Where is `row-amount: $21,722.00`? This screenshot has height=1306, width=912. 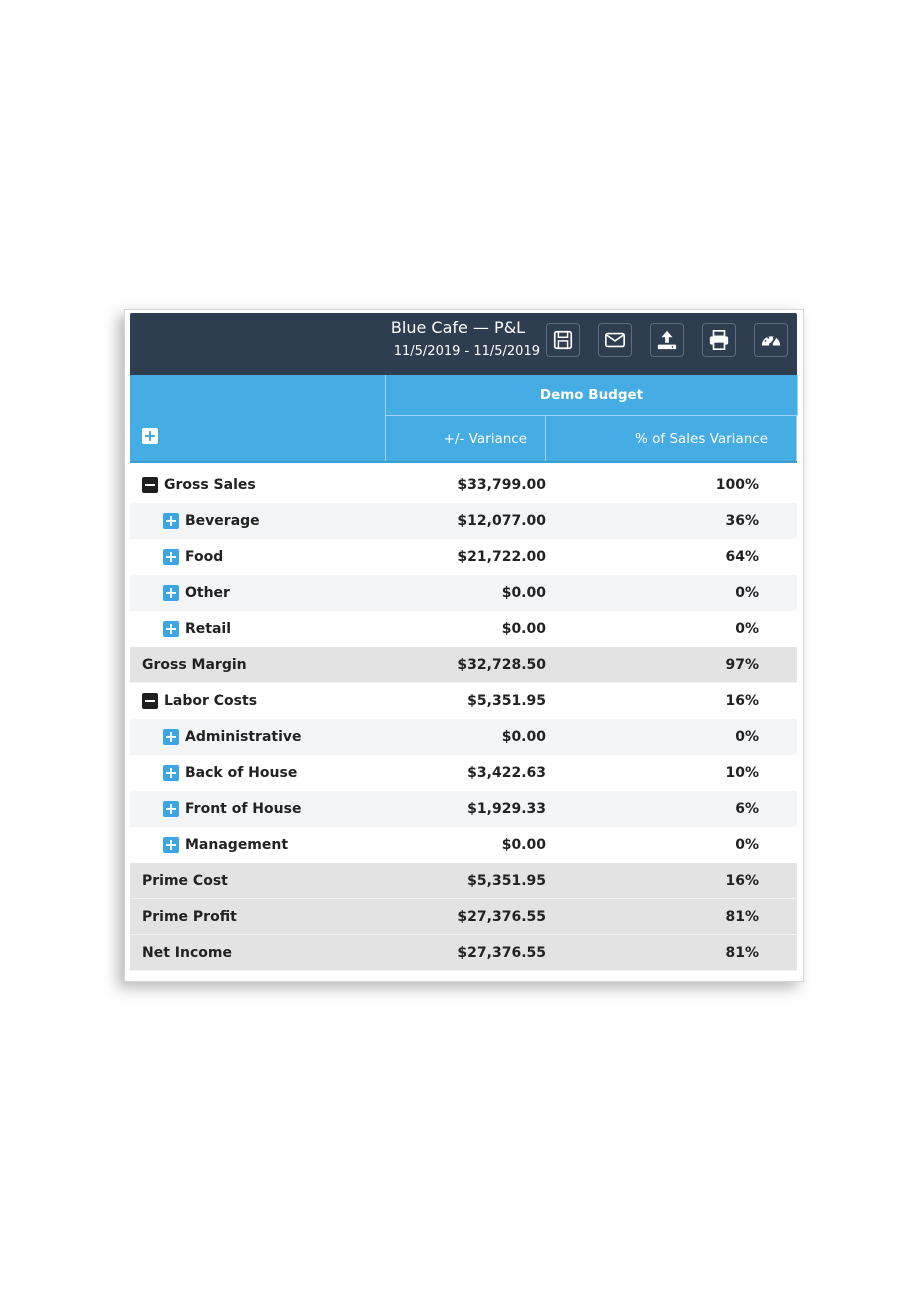 row-amount: $21,722.00 is located at coordinates (501, 557).